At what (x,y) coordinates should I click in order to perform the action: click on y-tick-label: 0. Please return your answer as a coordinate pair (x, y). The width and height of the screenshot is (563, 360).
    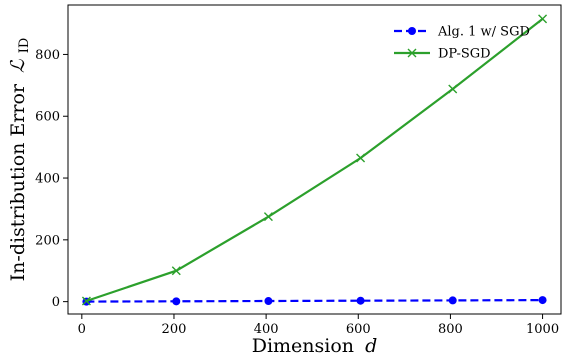
    Looking at the image, I should click on (56, 302).